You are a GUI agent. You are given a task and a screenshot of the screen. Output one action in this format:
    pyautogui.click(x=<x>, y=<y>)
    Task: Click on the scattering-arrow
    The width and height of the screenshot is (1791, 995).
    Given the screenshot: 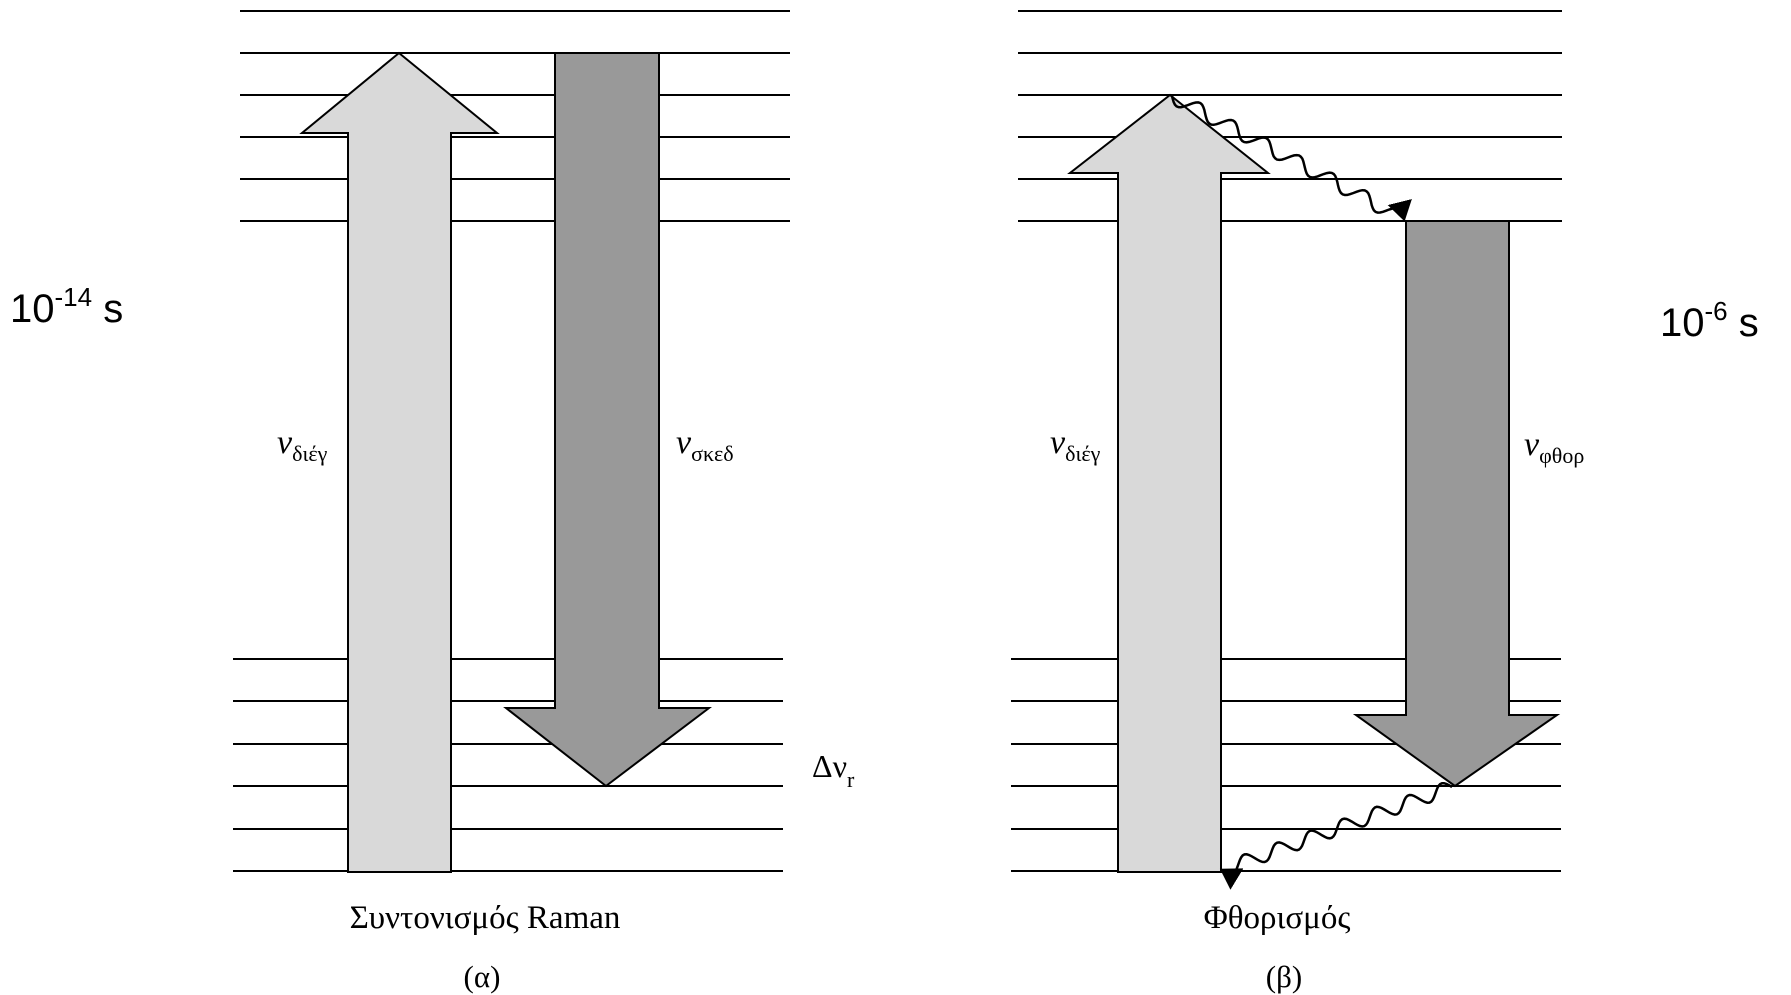 What is the action you would take?
    pyautogui.click(x=607, y=420)
    